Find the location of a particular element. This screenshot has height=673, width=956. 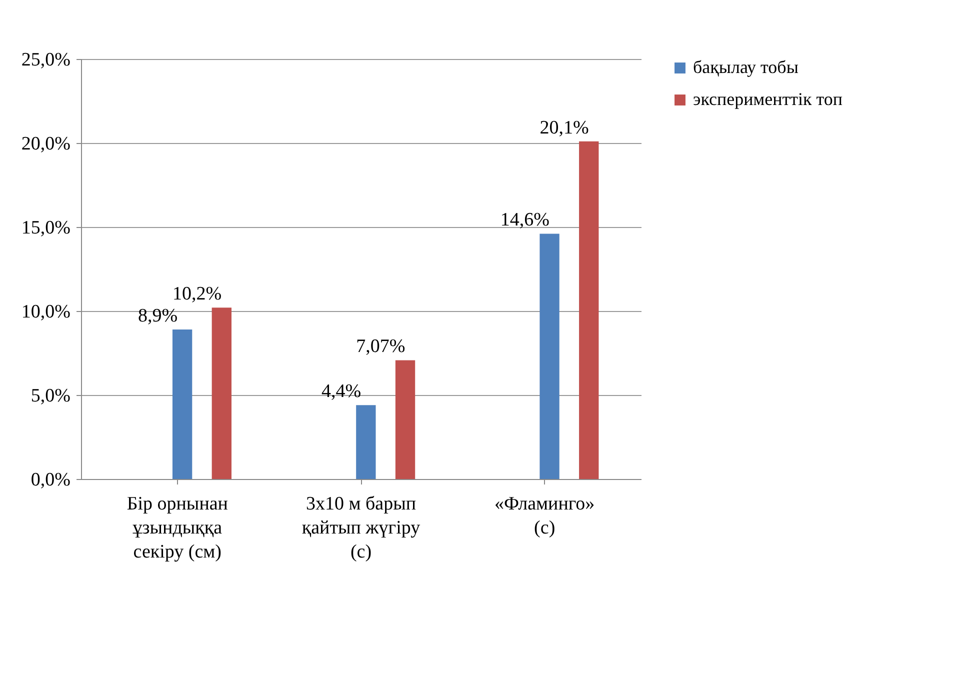

data-label: 8,9% is located at coordinates (158, 315).